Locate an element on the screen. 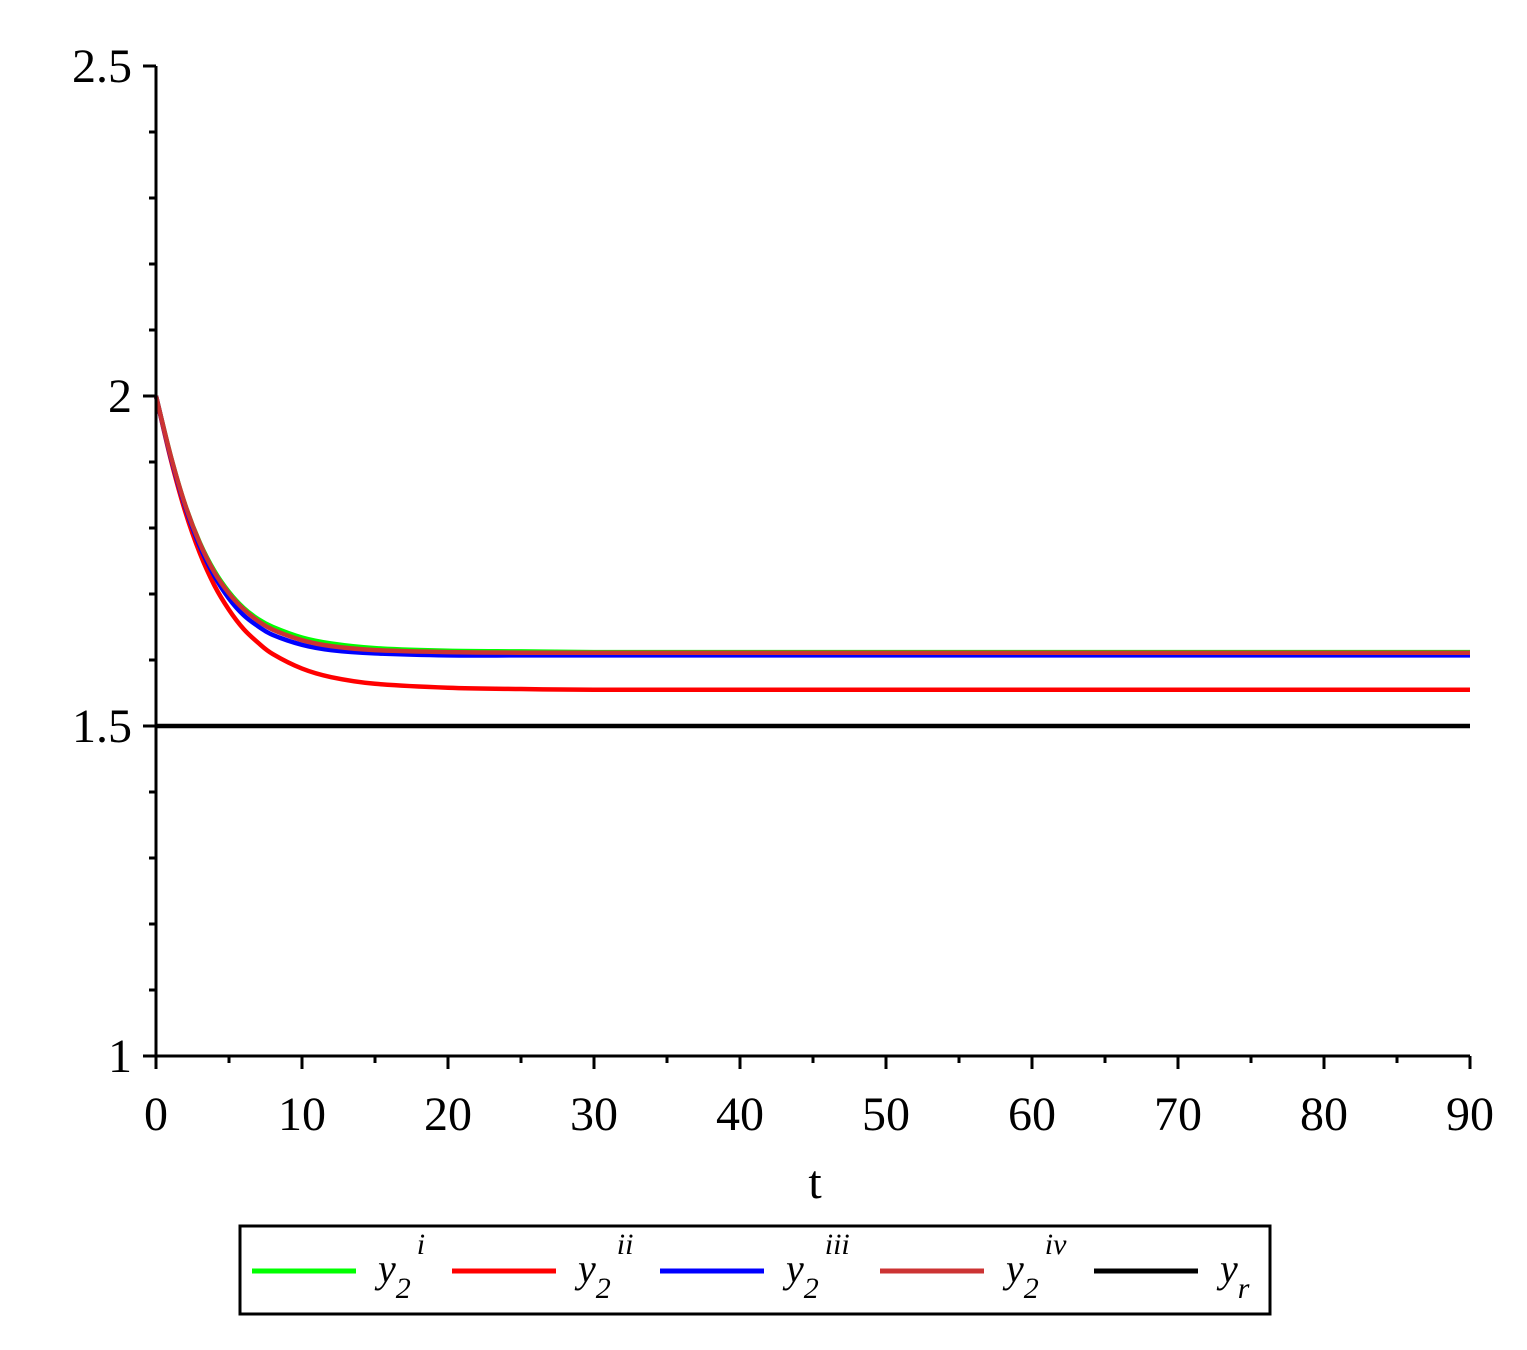  x-tick-label: 10 is located at coordinates (302, 1114).